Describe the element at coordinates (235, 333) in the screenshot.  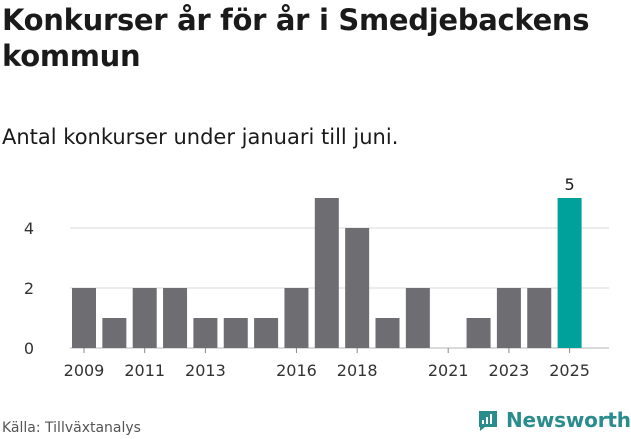
I see `bar-2014` at that location.